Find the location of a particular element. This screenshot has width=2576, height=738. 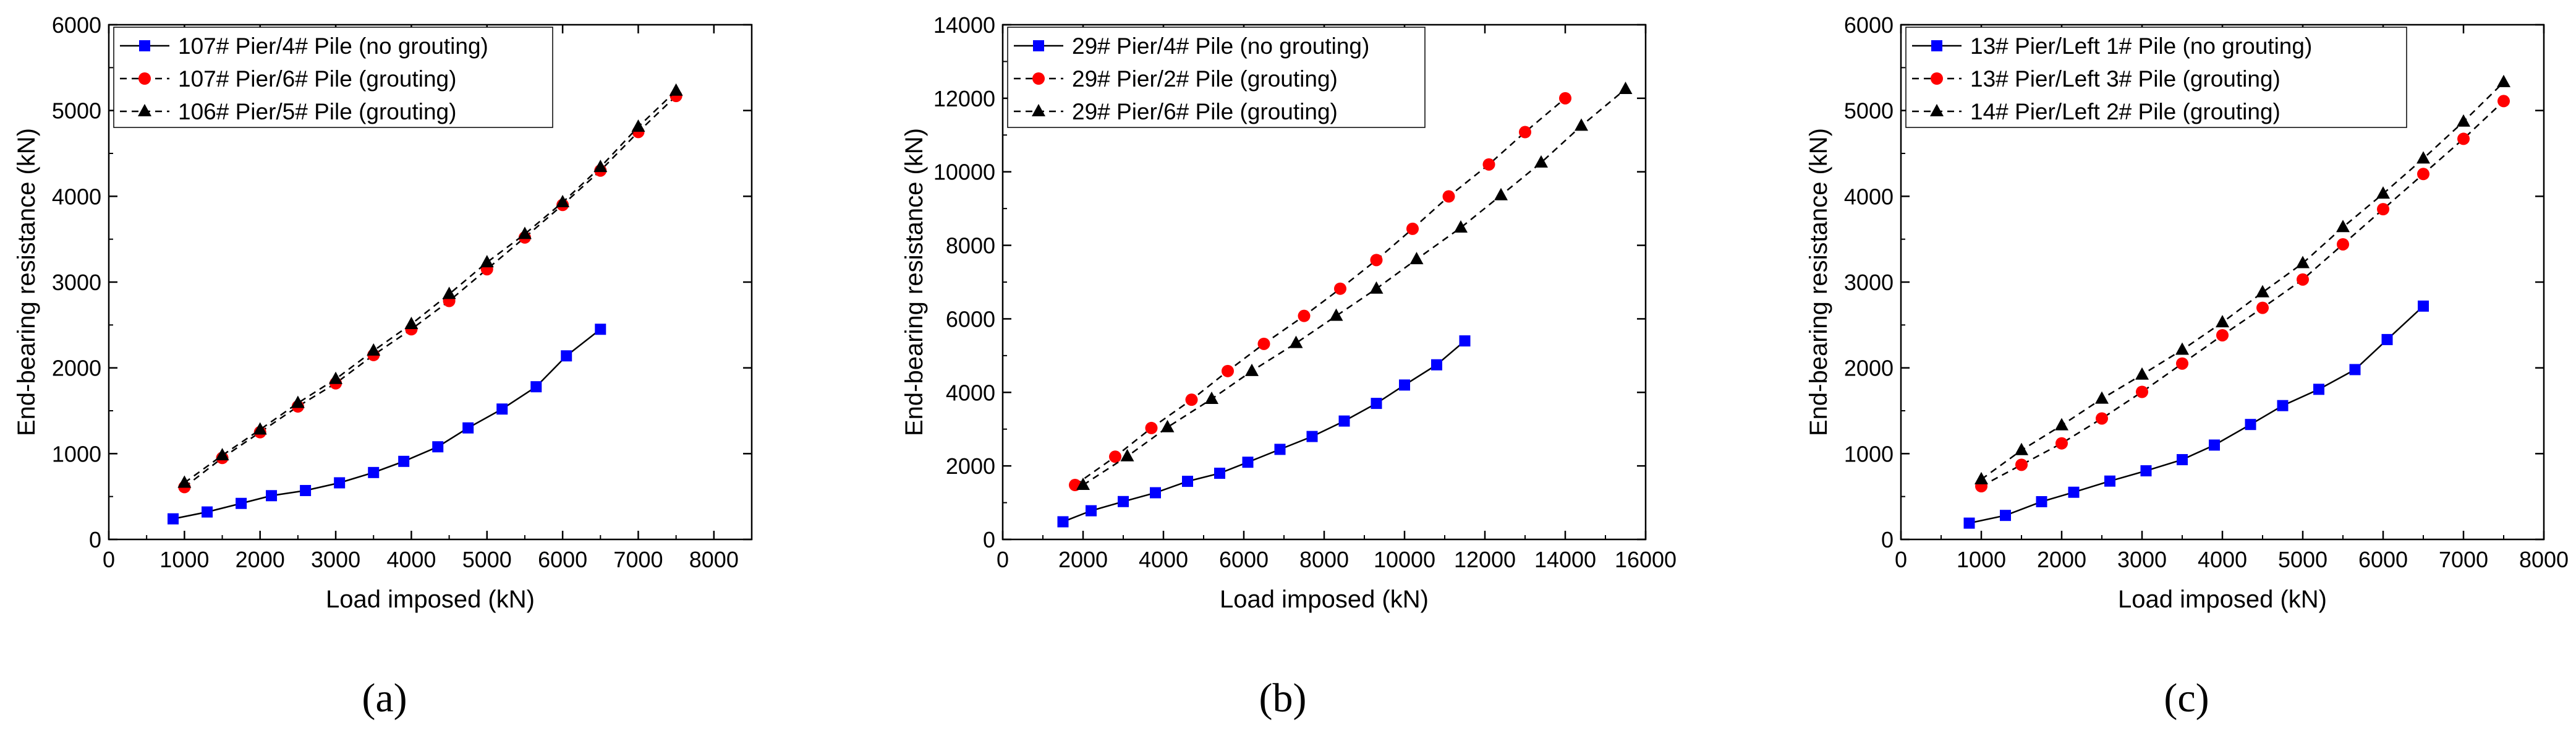

x-tick-label: 8000 is located at coordinates (1324, 559).